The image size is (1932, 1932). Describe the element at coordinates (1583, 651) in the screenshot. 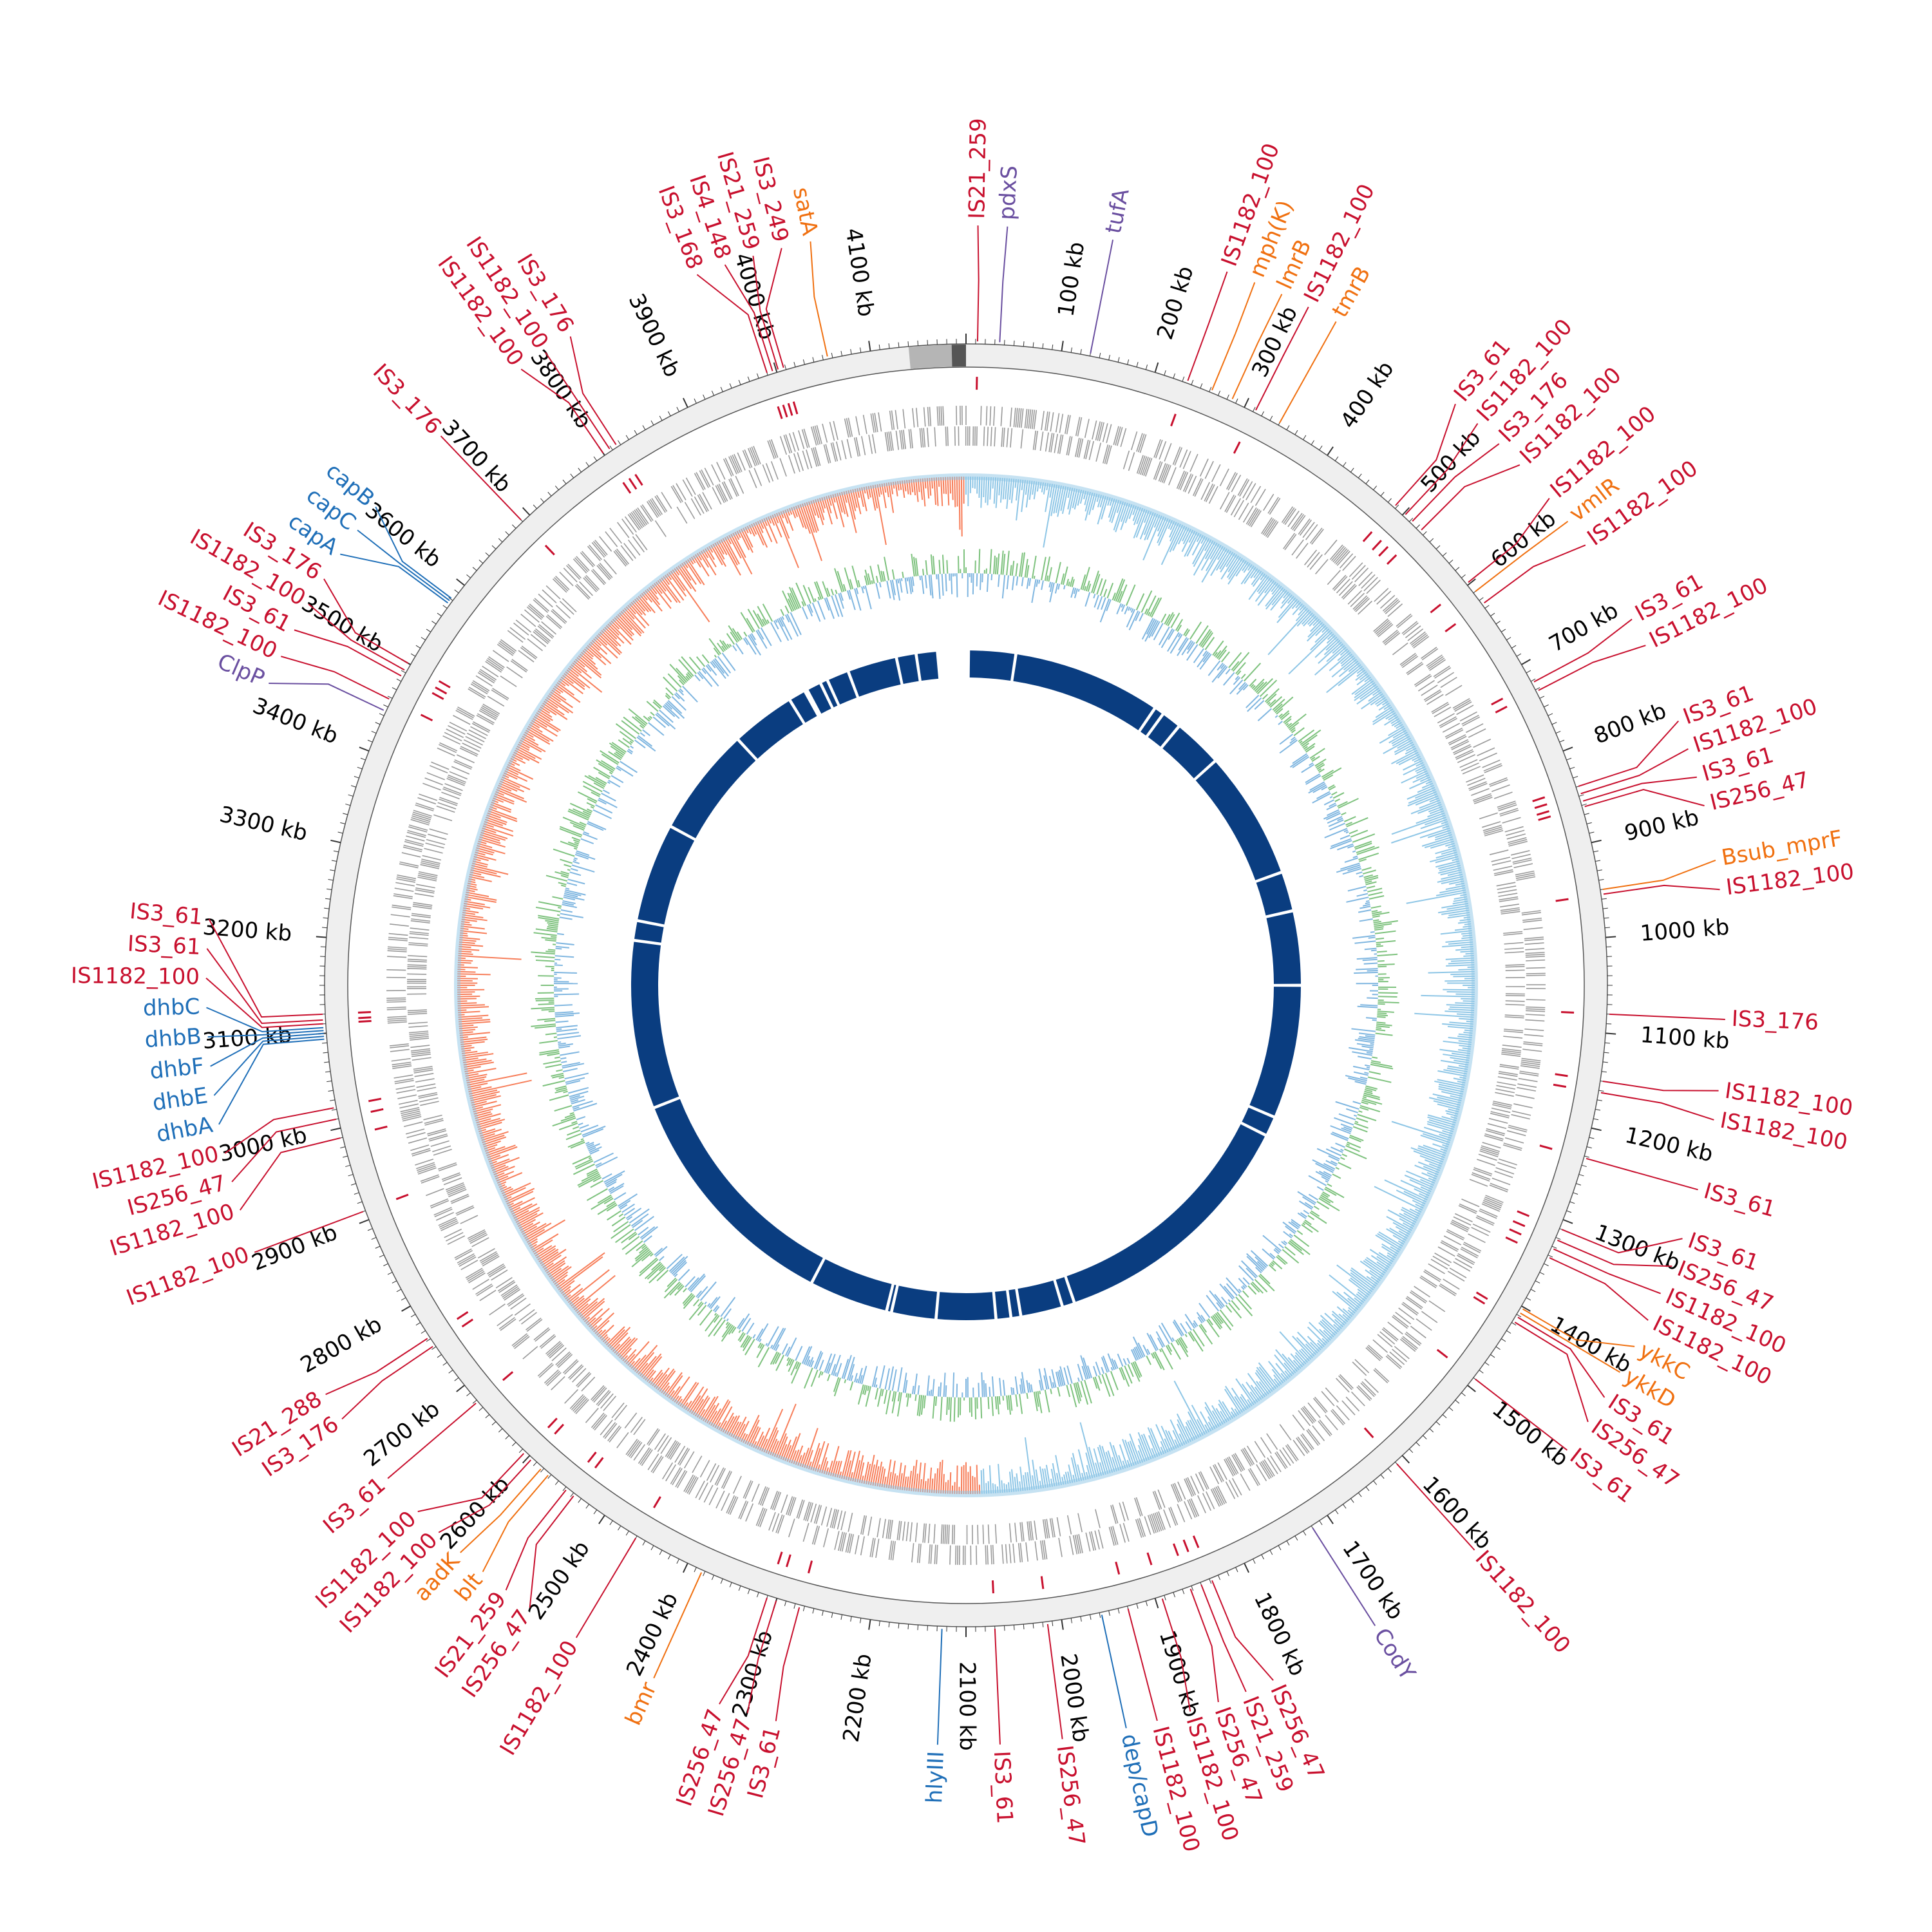

I see `label-leader-line` at that location.